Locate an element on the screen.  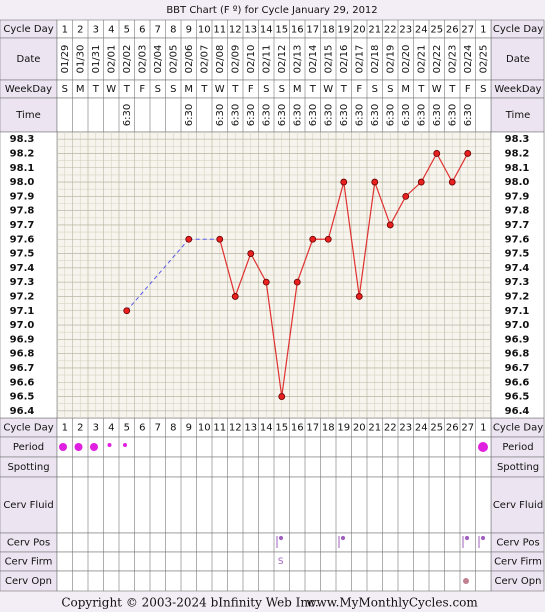
cycle-day: 15 is located at coordinates (281, 30).